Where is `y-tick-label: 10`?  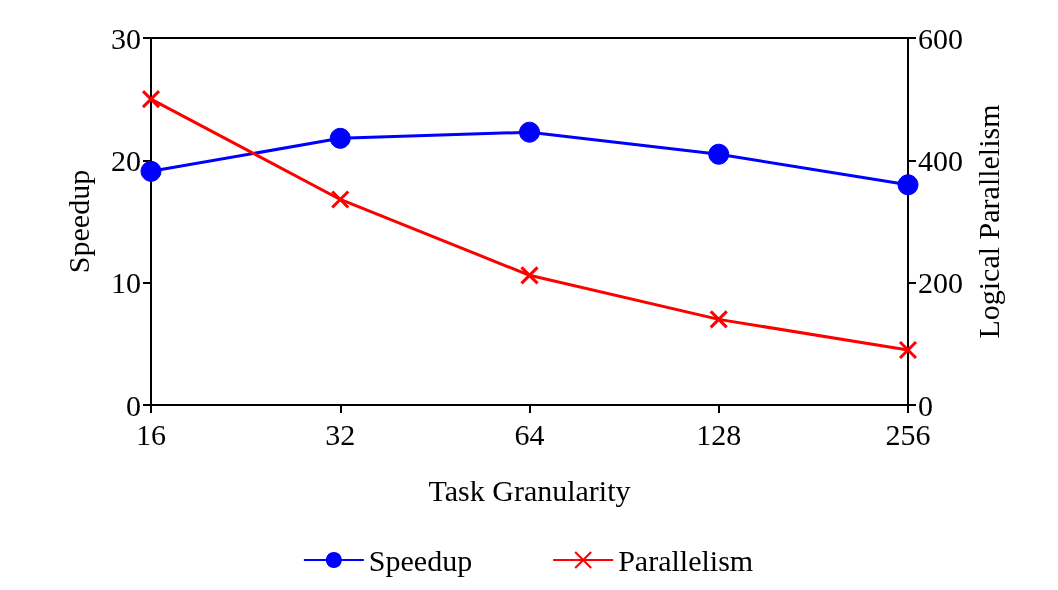
y-tick-label: 10 is located at coordinates (126, 283).